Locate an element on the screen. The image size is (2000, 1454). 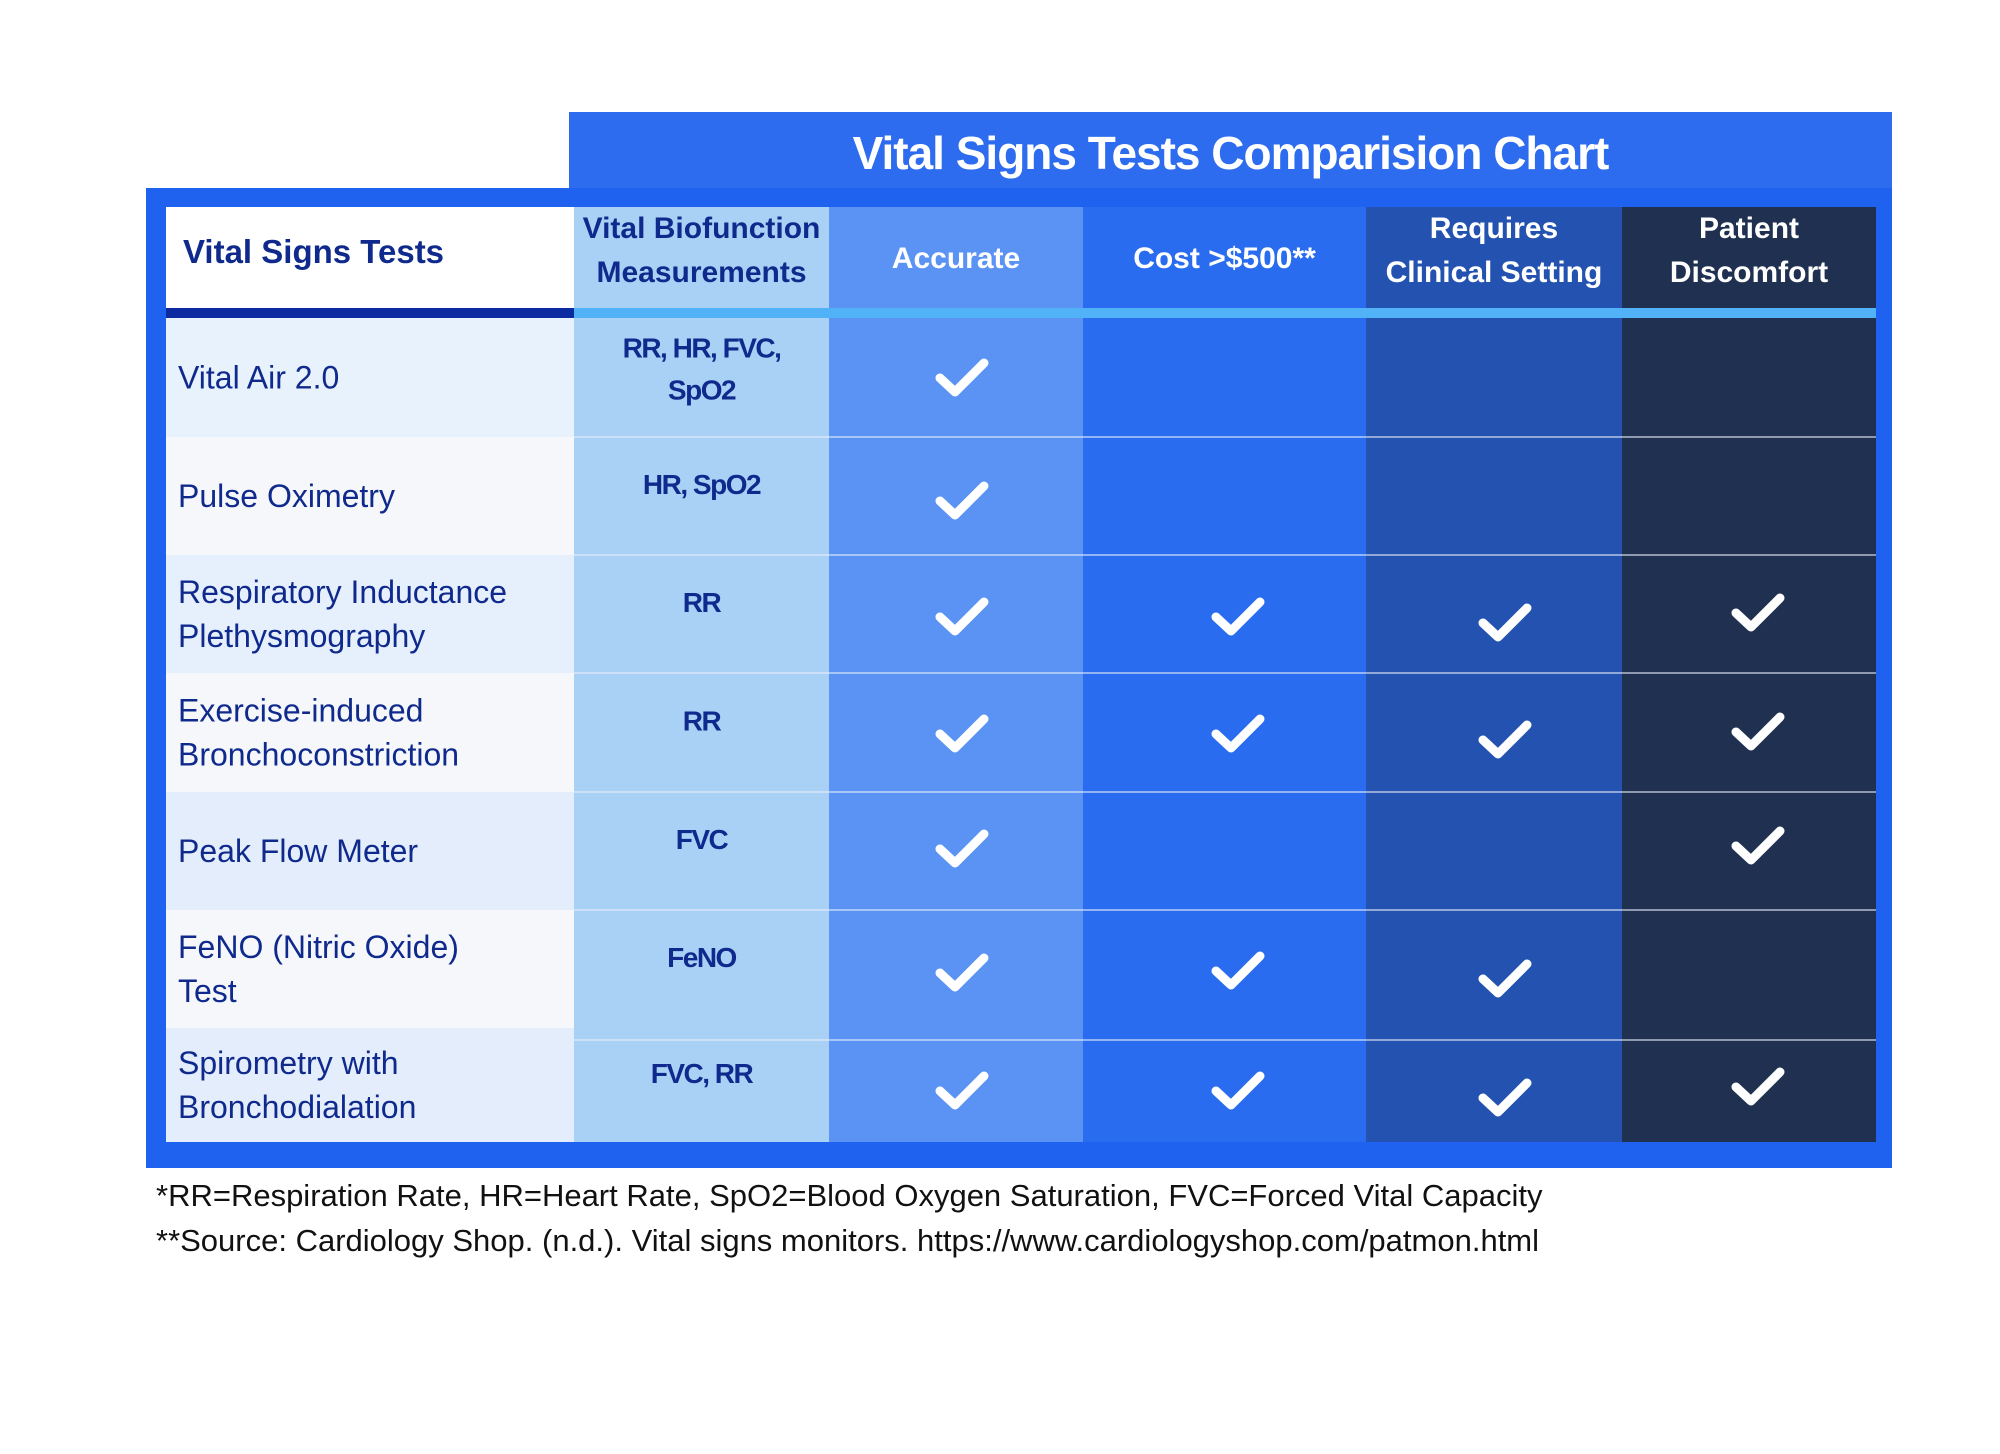
chart-title: Vital Signs Tests Comparision Chart is located at coordinates (1231, 153).